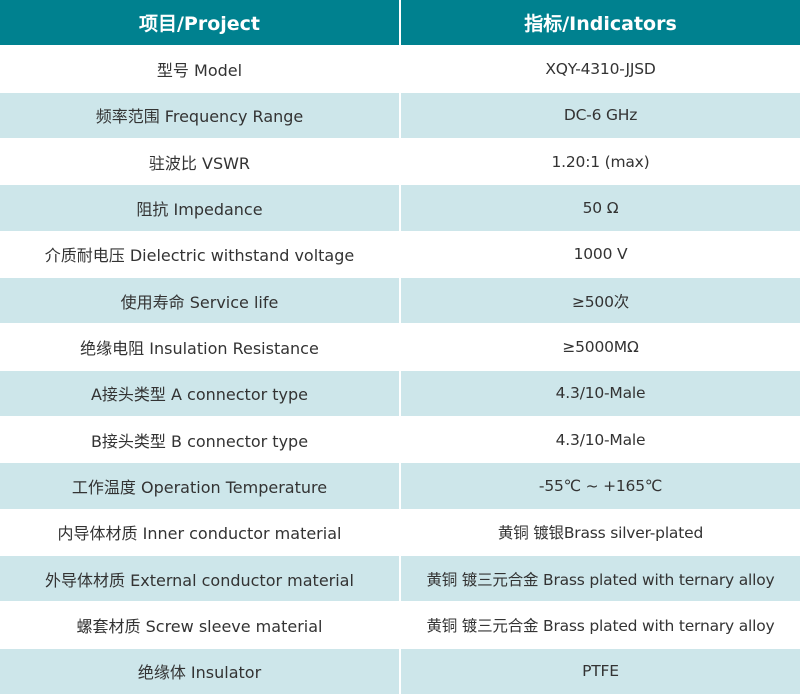 Image resolution: width=800 pixels, height=695 pixels. I want to click on indicator-cell: PTFE, so click(600, 671).